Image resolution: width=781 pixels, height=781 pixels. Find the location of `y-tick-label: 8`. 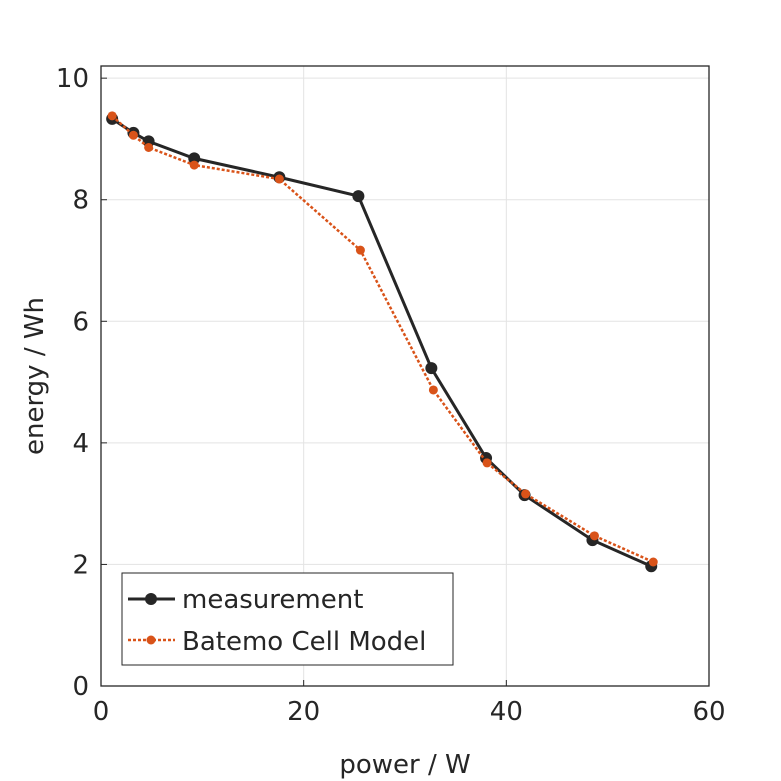

y-tick-label: 8 is located at coordinates (80, 201).